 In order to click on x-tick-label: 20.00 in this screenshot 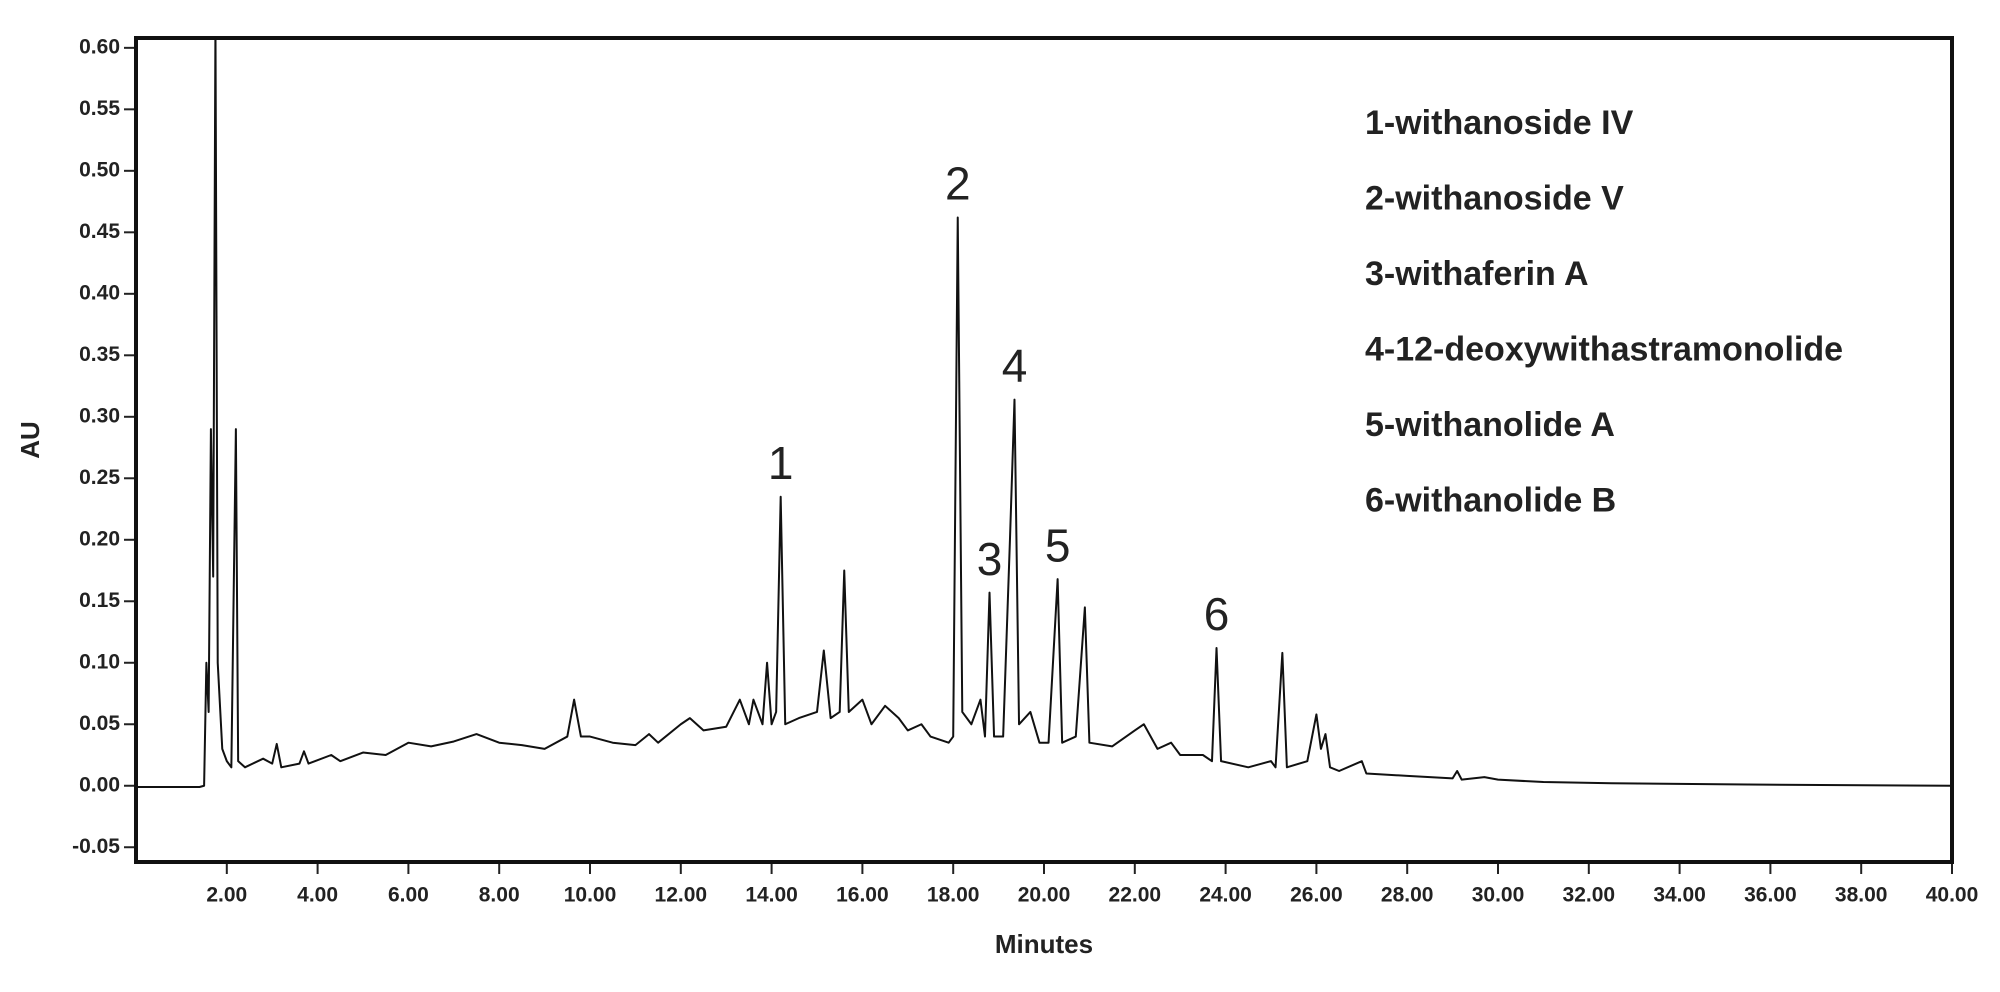, I will do `click(1044, 895)`.